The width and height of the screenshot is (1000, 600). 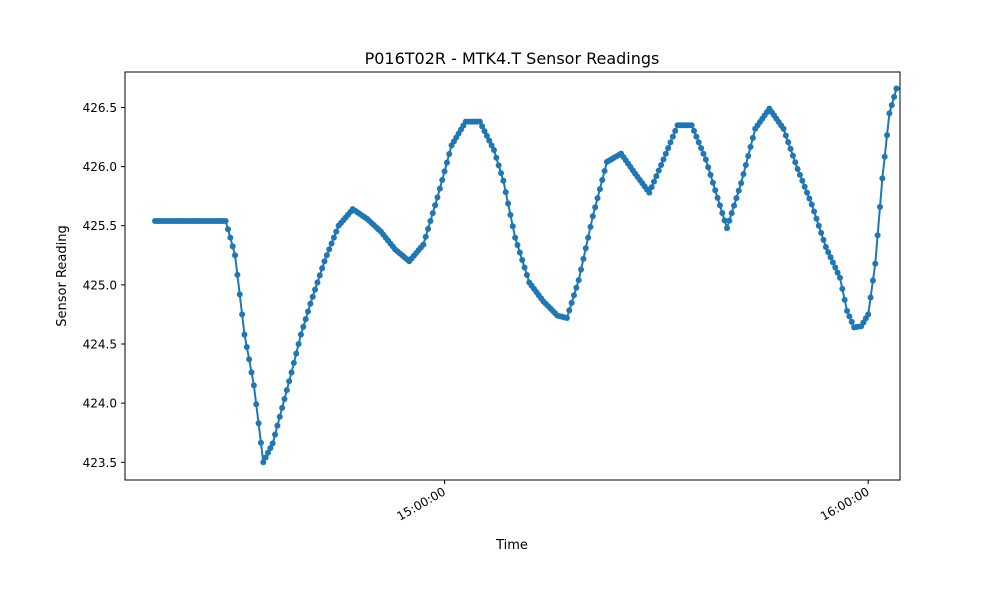 I want to click on x-tick-label: 15:00:00, so click(x=421, y=503).